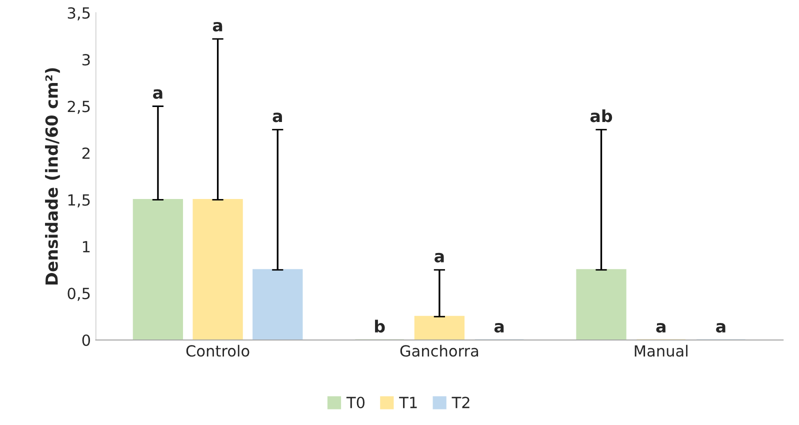 Image resolution: width=799 pixels, height=425 pixels. What do you see at coordinates (79, 201) in the screenshot?
I see `y-tick-label: 1,5` at bounding box center [79, 201].